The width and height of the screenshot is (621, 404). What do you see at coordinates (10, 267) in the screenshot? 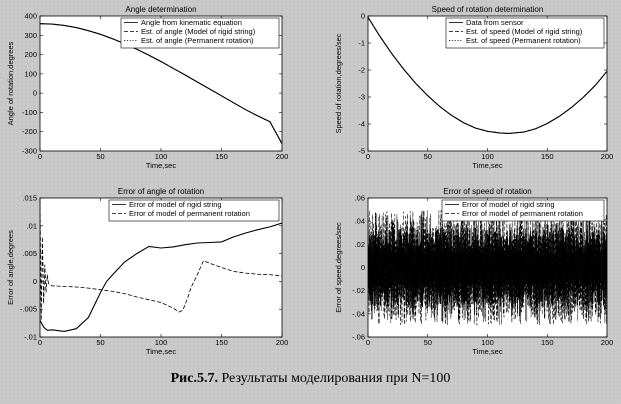
I see `y-axis-label: Error of angle,degrees` at bounding box center [10, 267].